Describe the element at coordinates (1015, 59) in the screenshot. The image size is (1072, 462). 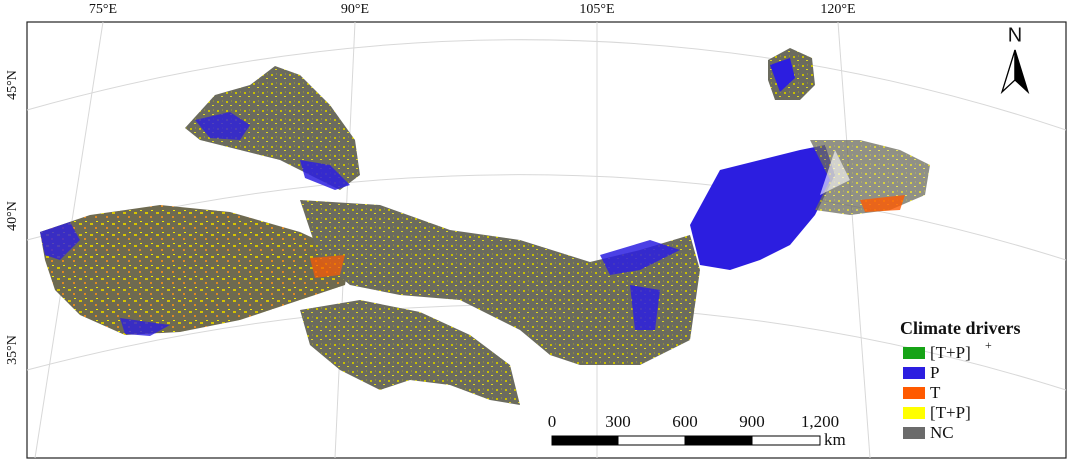
I see `north-arrow: N` at that location.